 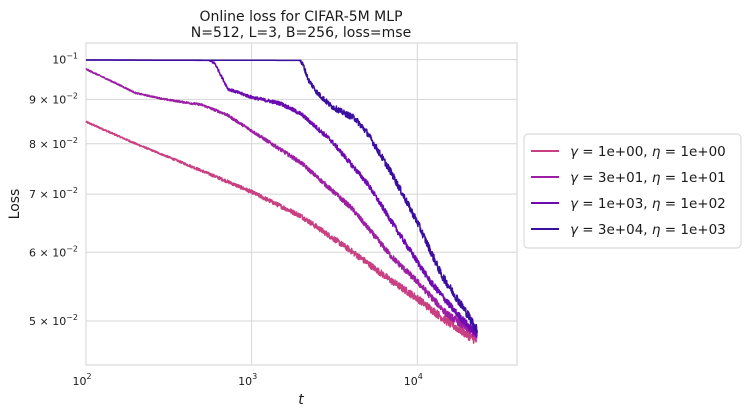 I want to click on chart-title: Online loss for CIFAR-5M MLP, so click(x=300, y=17).